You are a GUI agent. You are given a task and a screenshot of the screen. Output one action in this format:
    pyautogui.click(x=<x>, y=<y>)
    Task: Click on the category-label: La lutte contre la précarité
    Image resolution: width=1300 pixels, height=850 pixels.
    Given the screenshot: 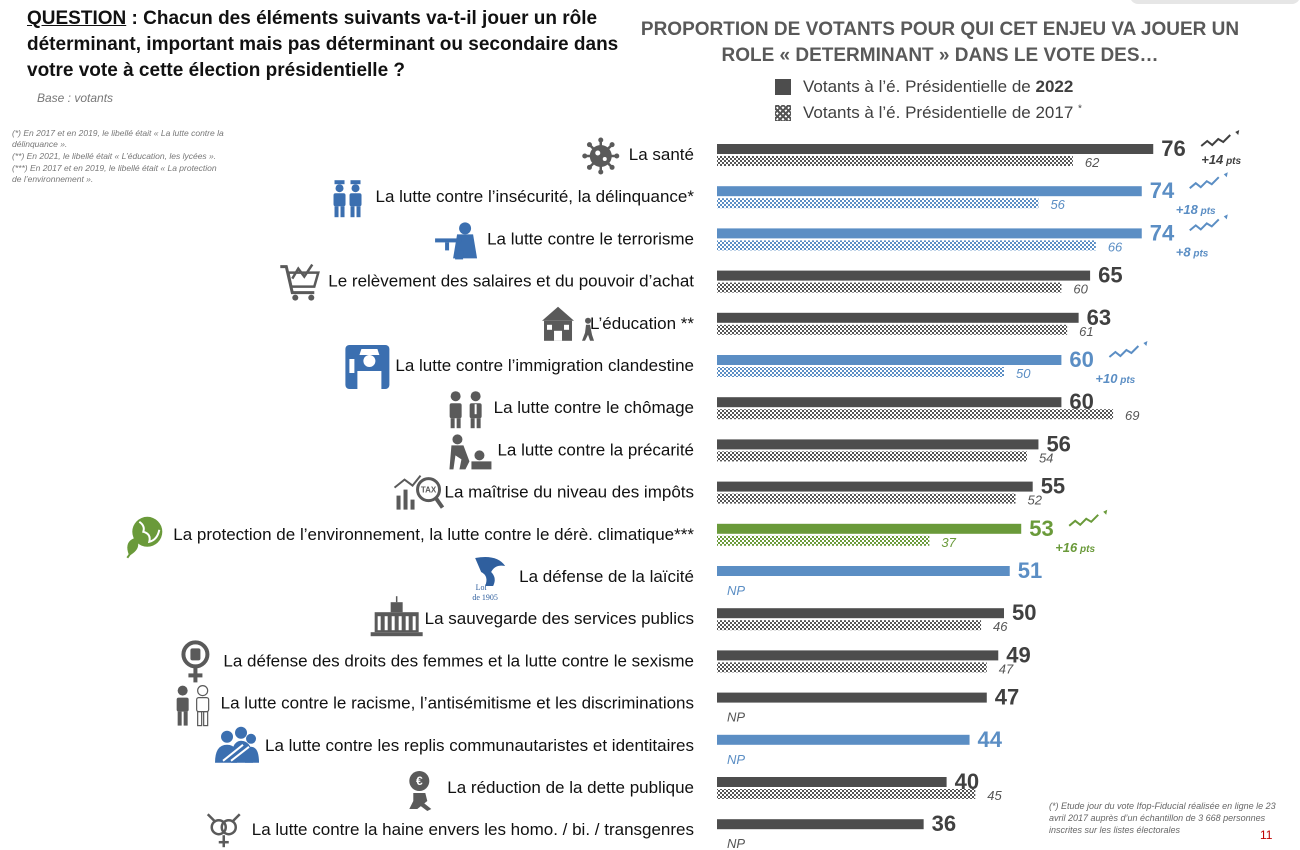 What is the action you would take?
    pyautogui.click(x=595, y=449)
    